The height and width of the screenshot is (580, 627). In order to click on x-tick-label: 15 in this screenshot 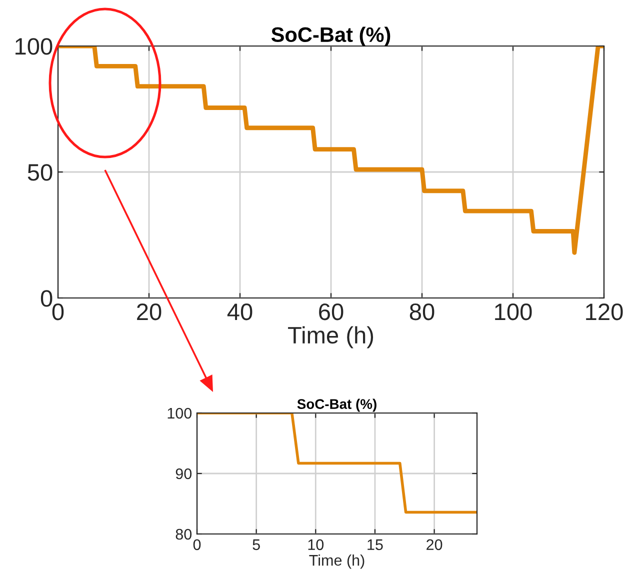, I will do `click(375, 544)`.